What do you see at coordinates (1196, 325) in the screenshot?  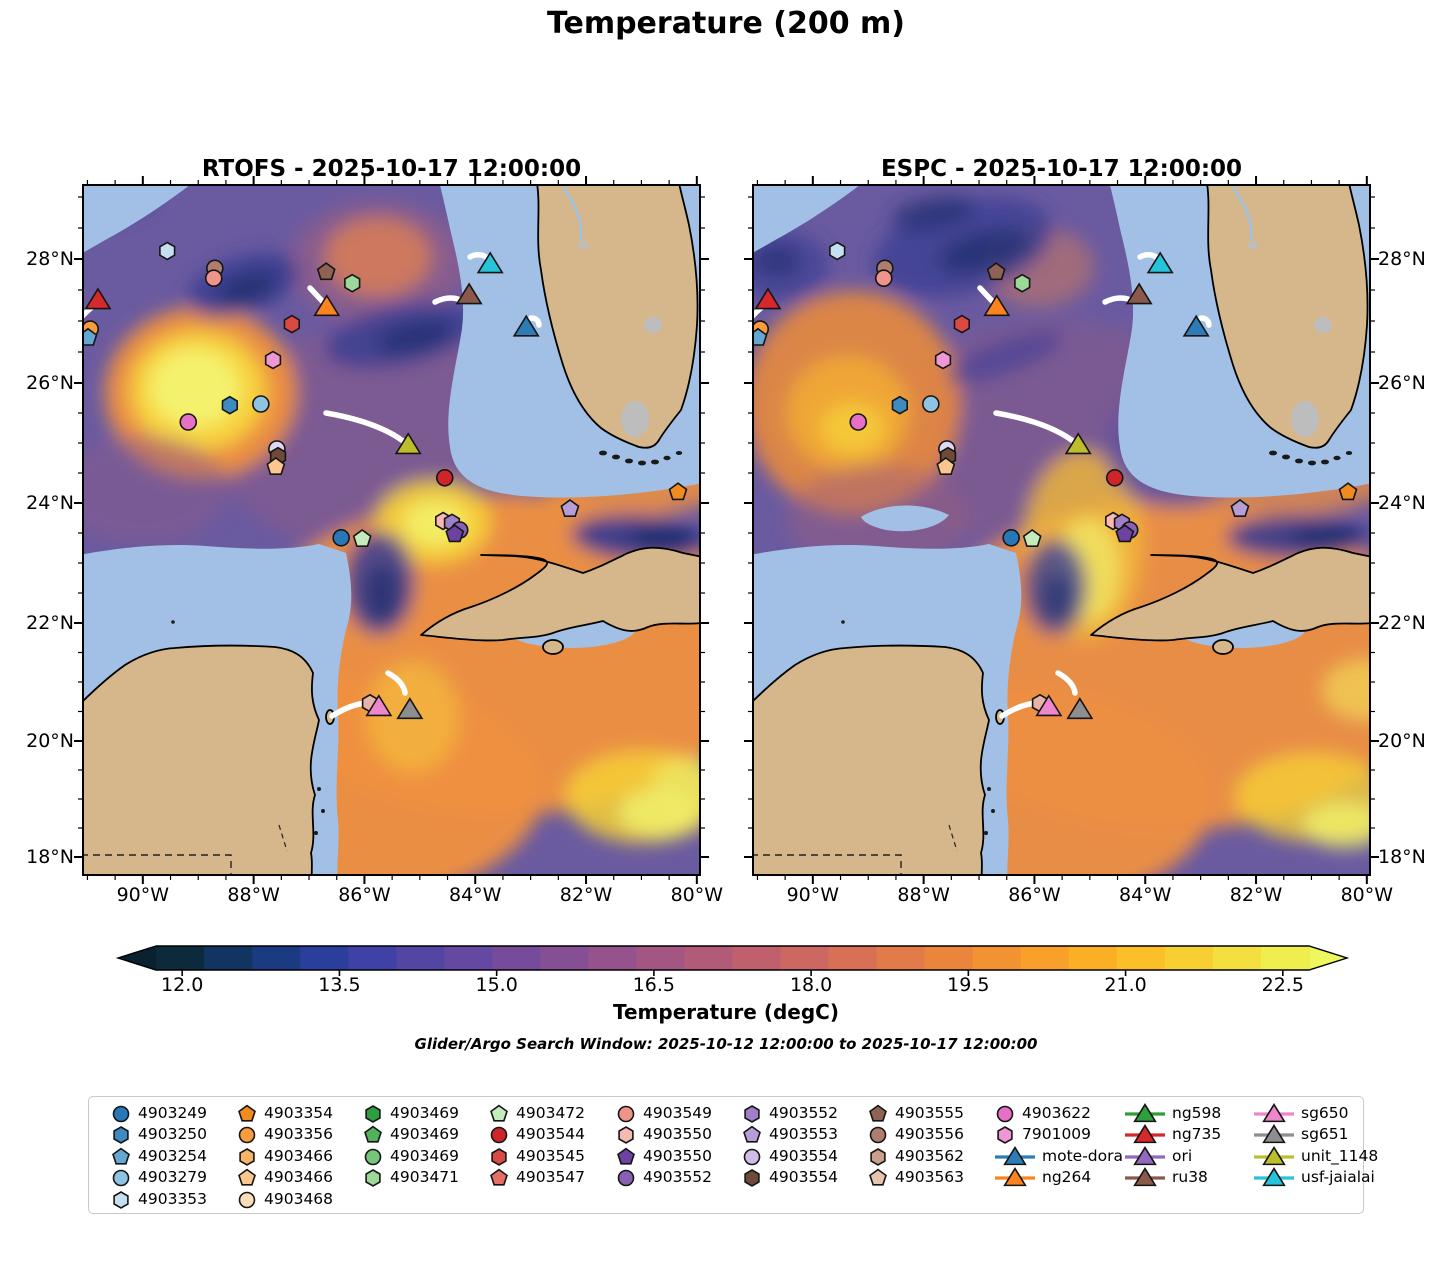 I see `marker-mote-dora` at bounding box center [1196, 325].